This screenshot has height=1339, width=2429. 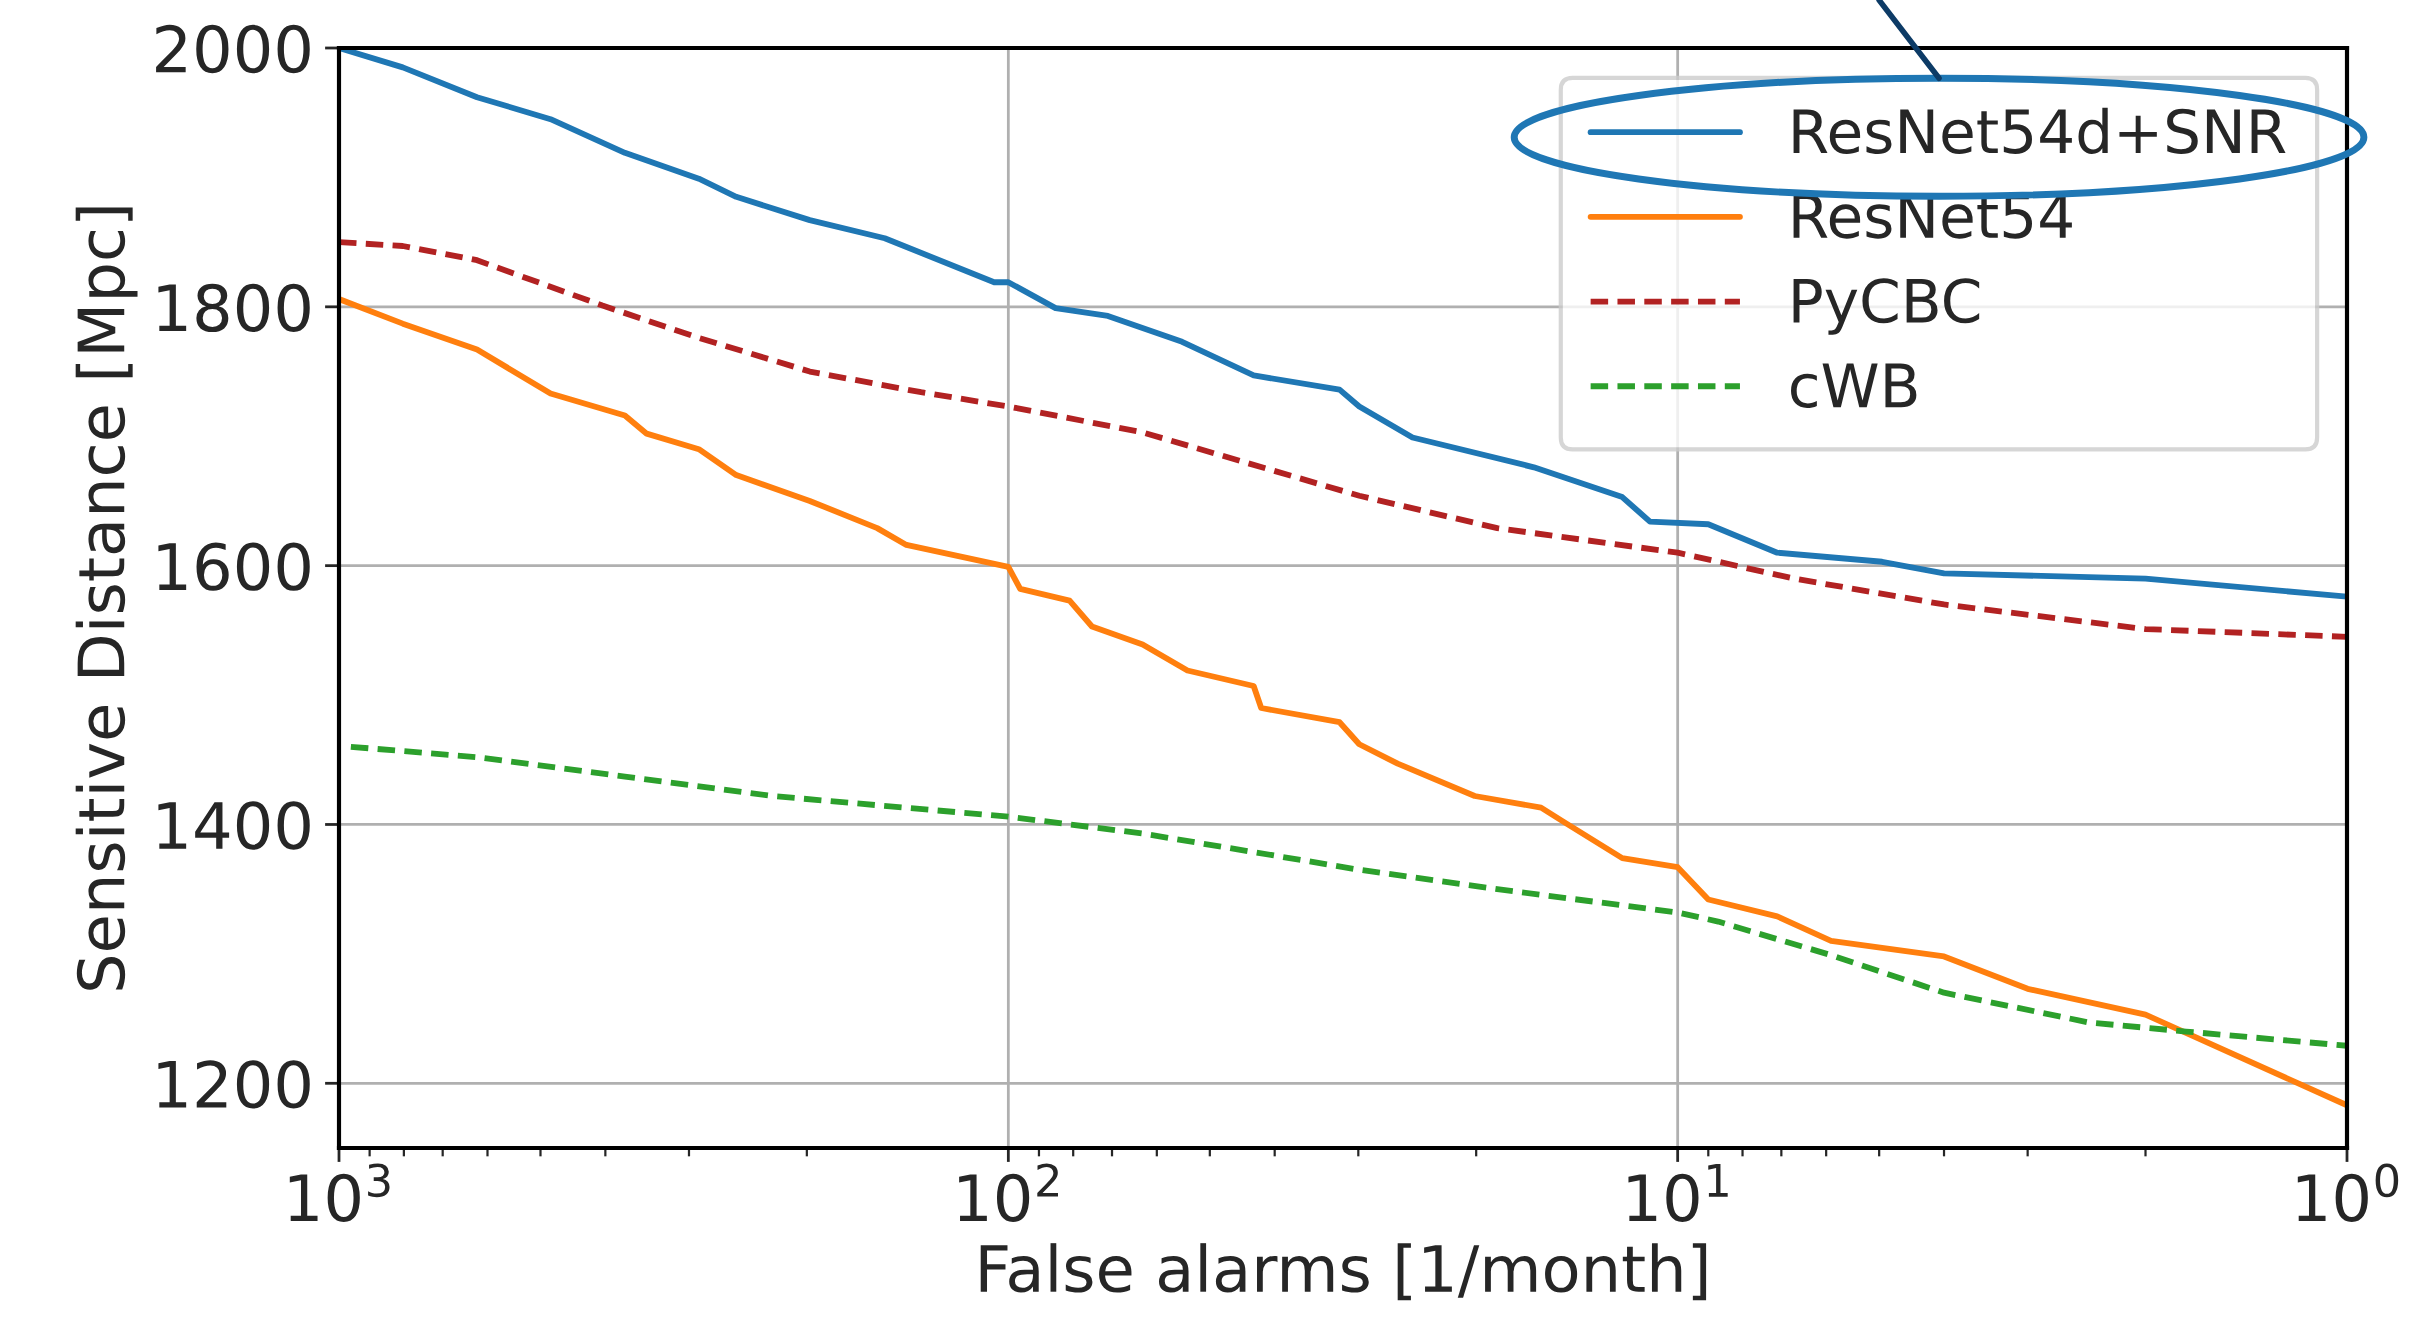 I want to click on y-tick-label: 1400, so click(x=234, y=825).